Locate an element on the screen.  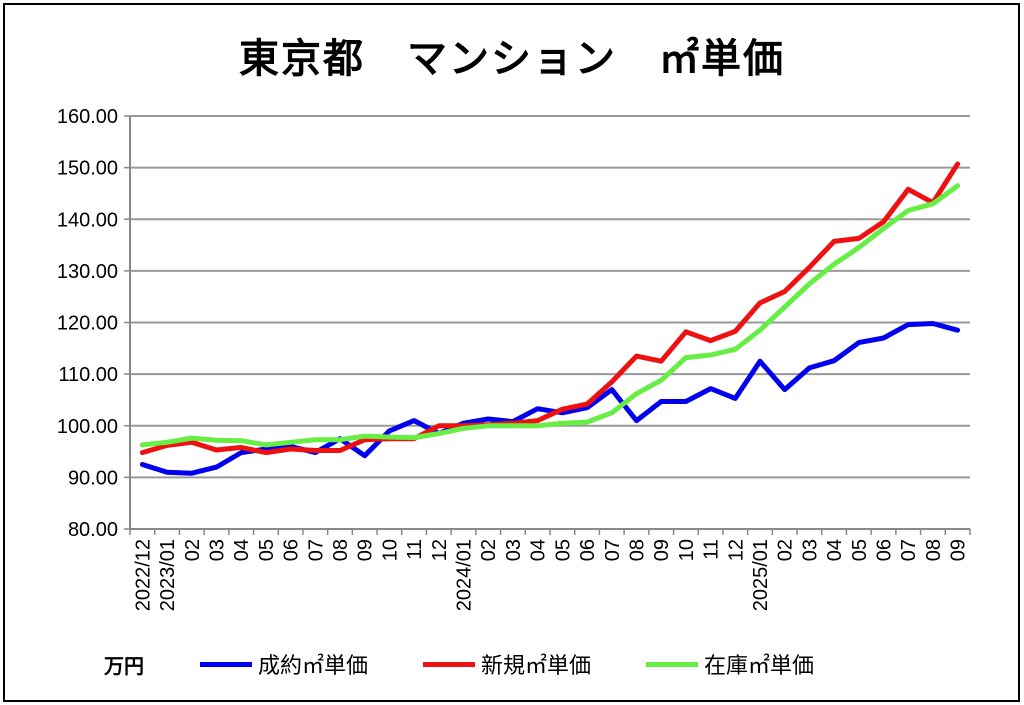
legend: 万円 成約㎡単価 新規㎡単価 在庫㎡単価 is located at coordinates (512, 664).